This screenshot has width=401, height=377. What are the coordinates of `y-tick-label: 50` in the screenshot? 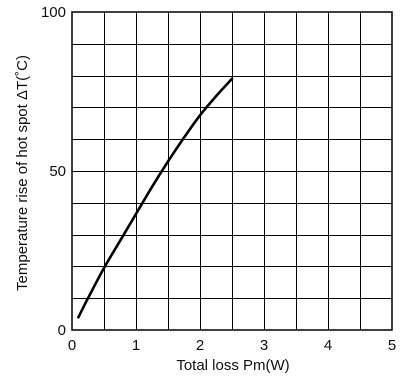 It's located at (57, 171).